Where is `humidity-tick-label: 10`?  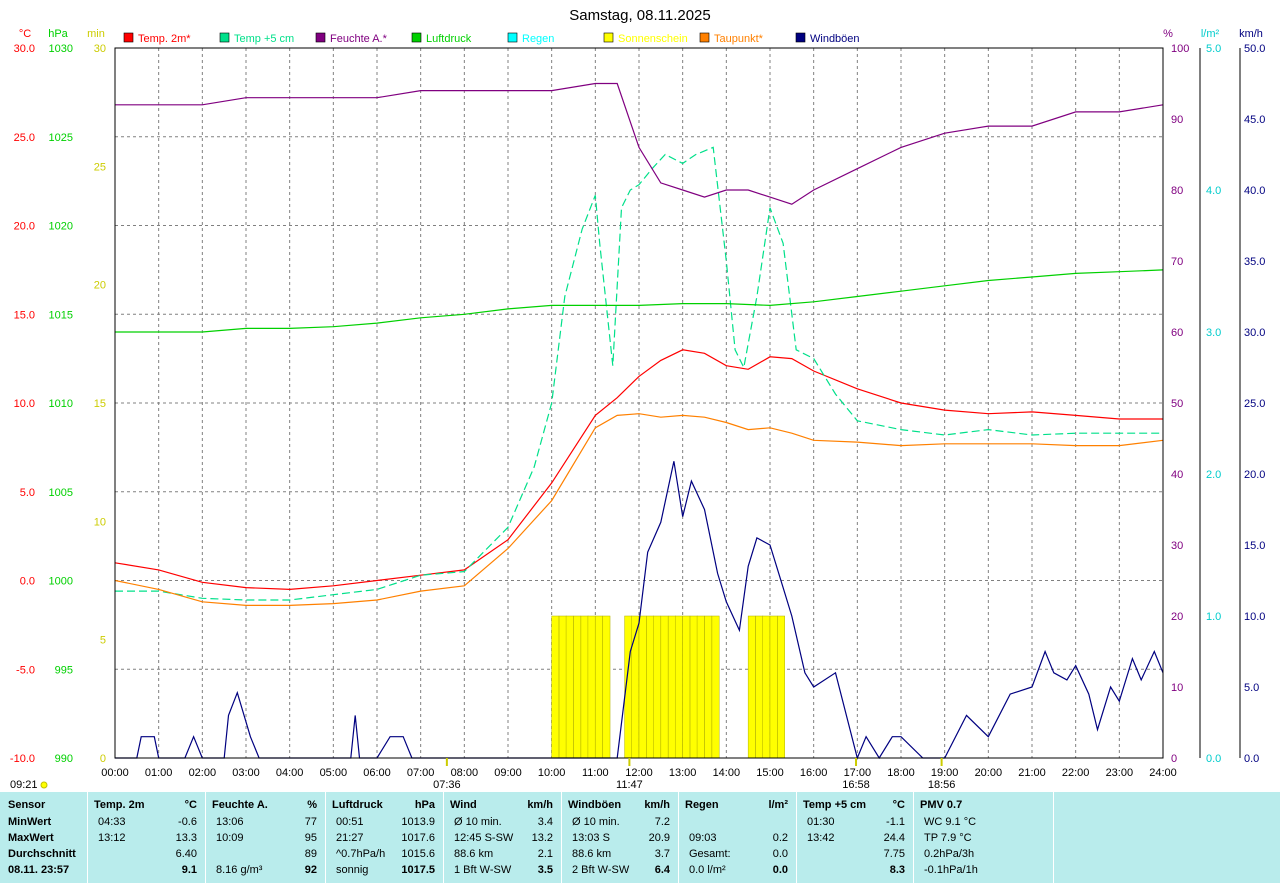 humidity-tick-label: 10 is located at coordinates (1177, 688).